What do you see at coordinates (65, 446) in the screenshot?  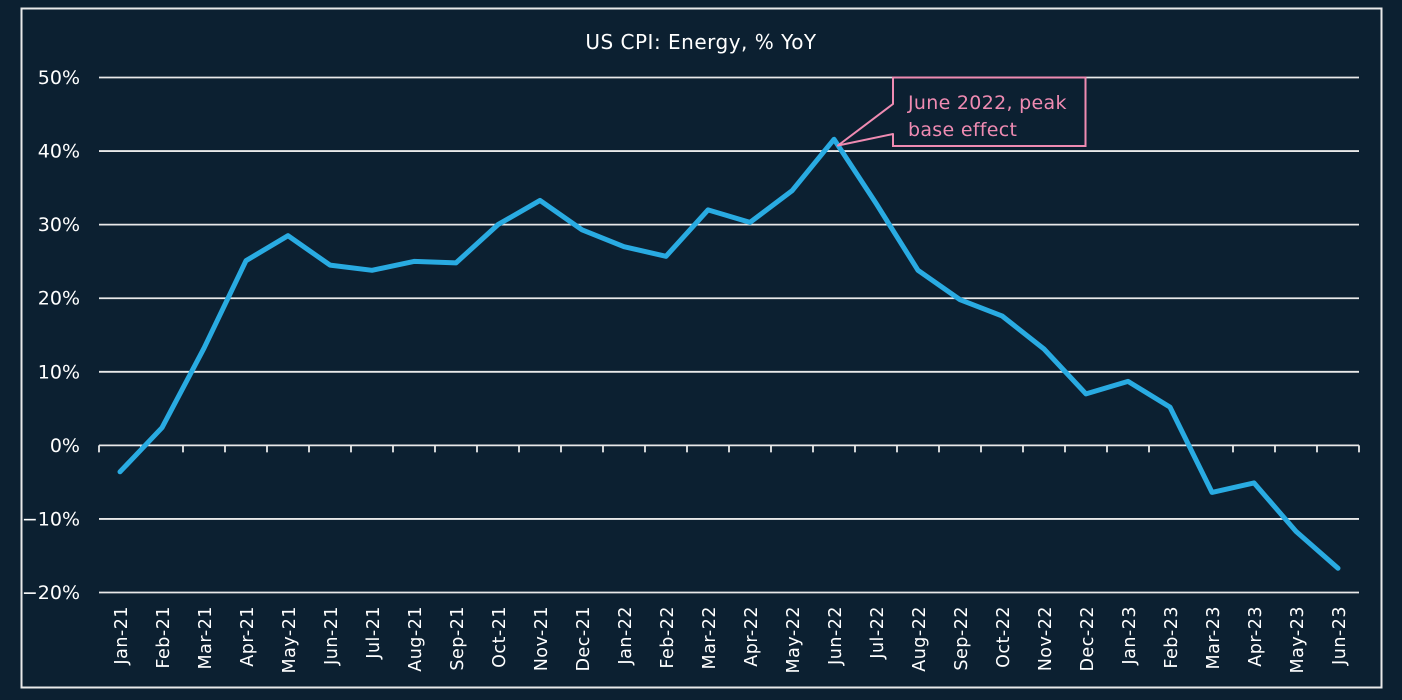 I see `y-axis-label: 0%` at bounding box center [65, 446].